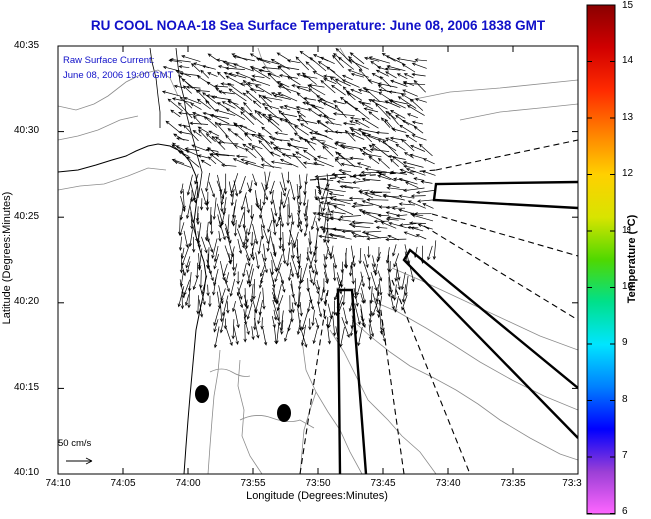 The height and width of the screenshot is (519, 651). Describe the element at coordinates (132, 308) in the screenshot. I see `coastline` at that location.